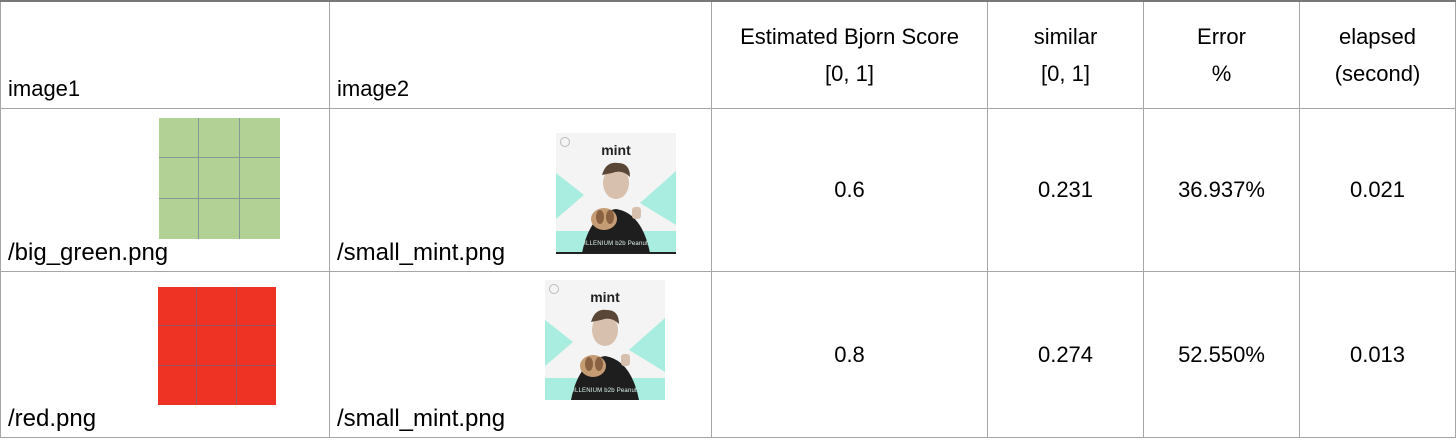 Image resolution: width=1456 pixels, height=442 pixels. What do you see at coordinates (1065, 54) in the screenshot?
I see `header-similar: similar [0, 1]` at bounding box center [1065, 54].